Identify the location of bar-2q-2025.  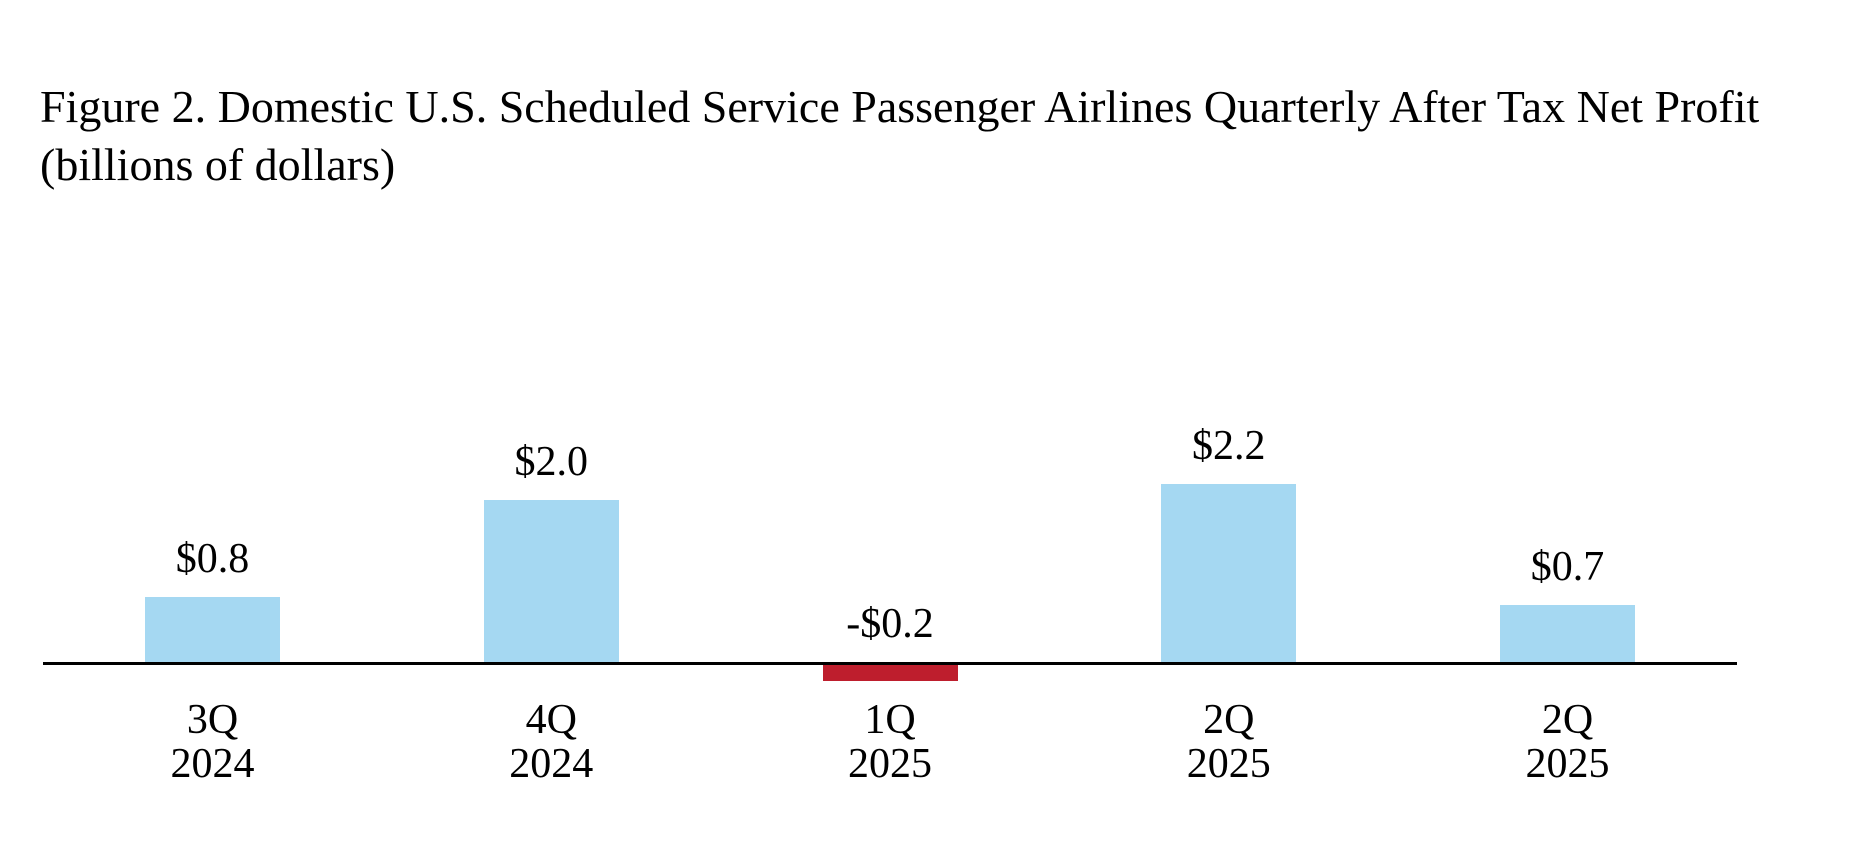
(1229, 573).